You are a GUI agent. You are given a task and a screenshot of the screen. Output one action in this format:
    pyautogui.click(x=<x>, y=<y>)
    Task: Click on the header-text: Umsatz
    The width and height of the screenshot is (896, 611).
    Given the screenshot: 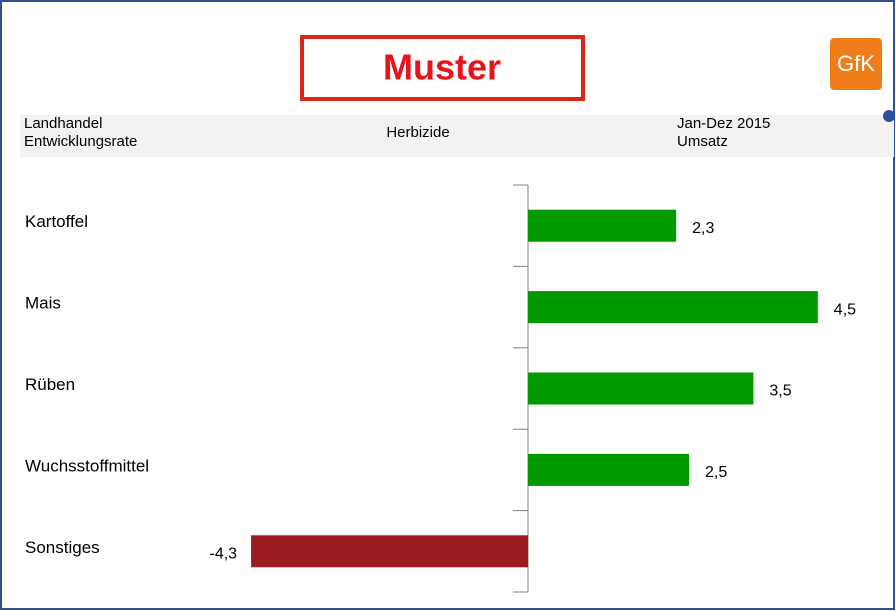 What is the action you would take?
    pyautogui.click(x=702, y=141)
    